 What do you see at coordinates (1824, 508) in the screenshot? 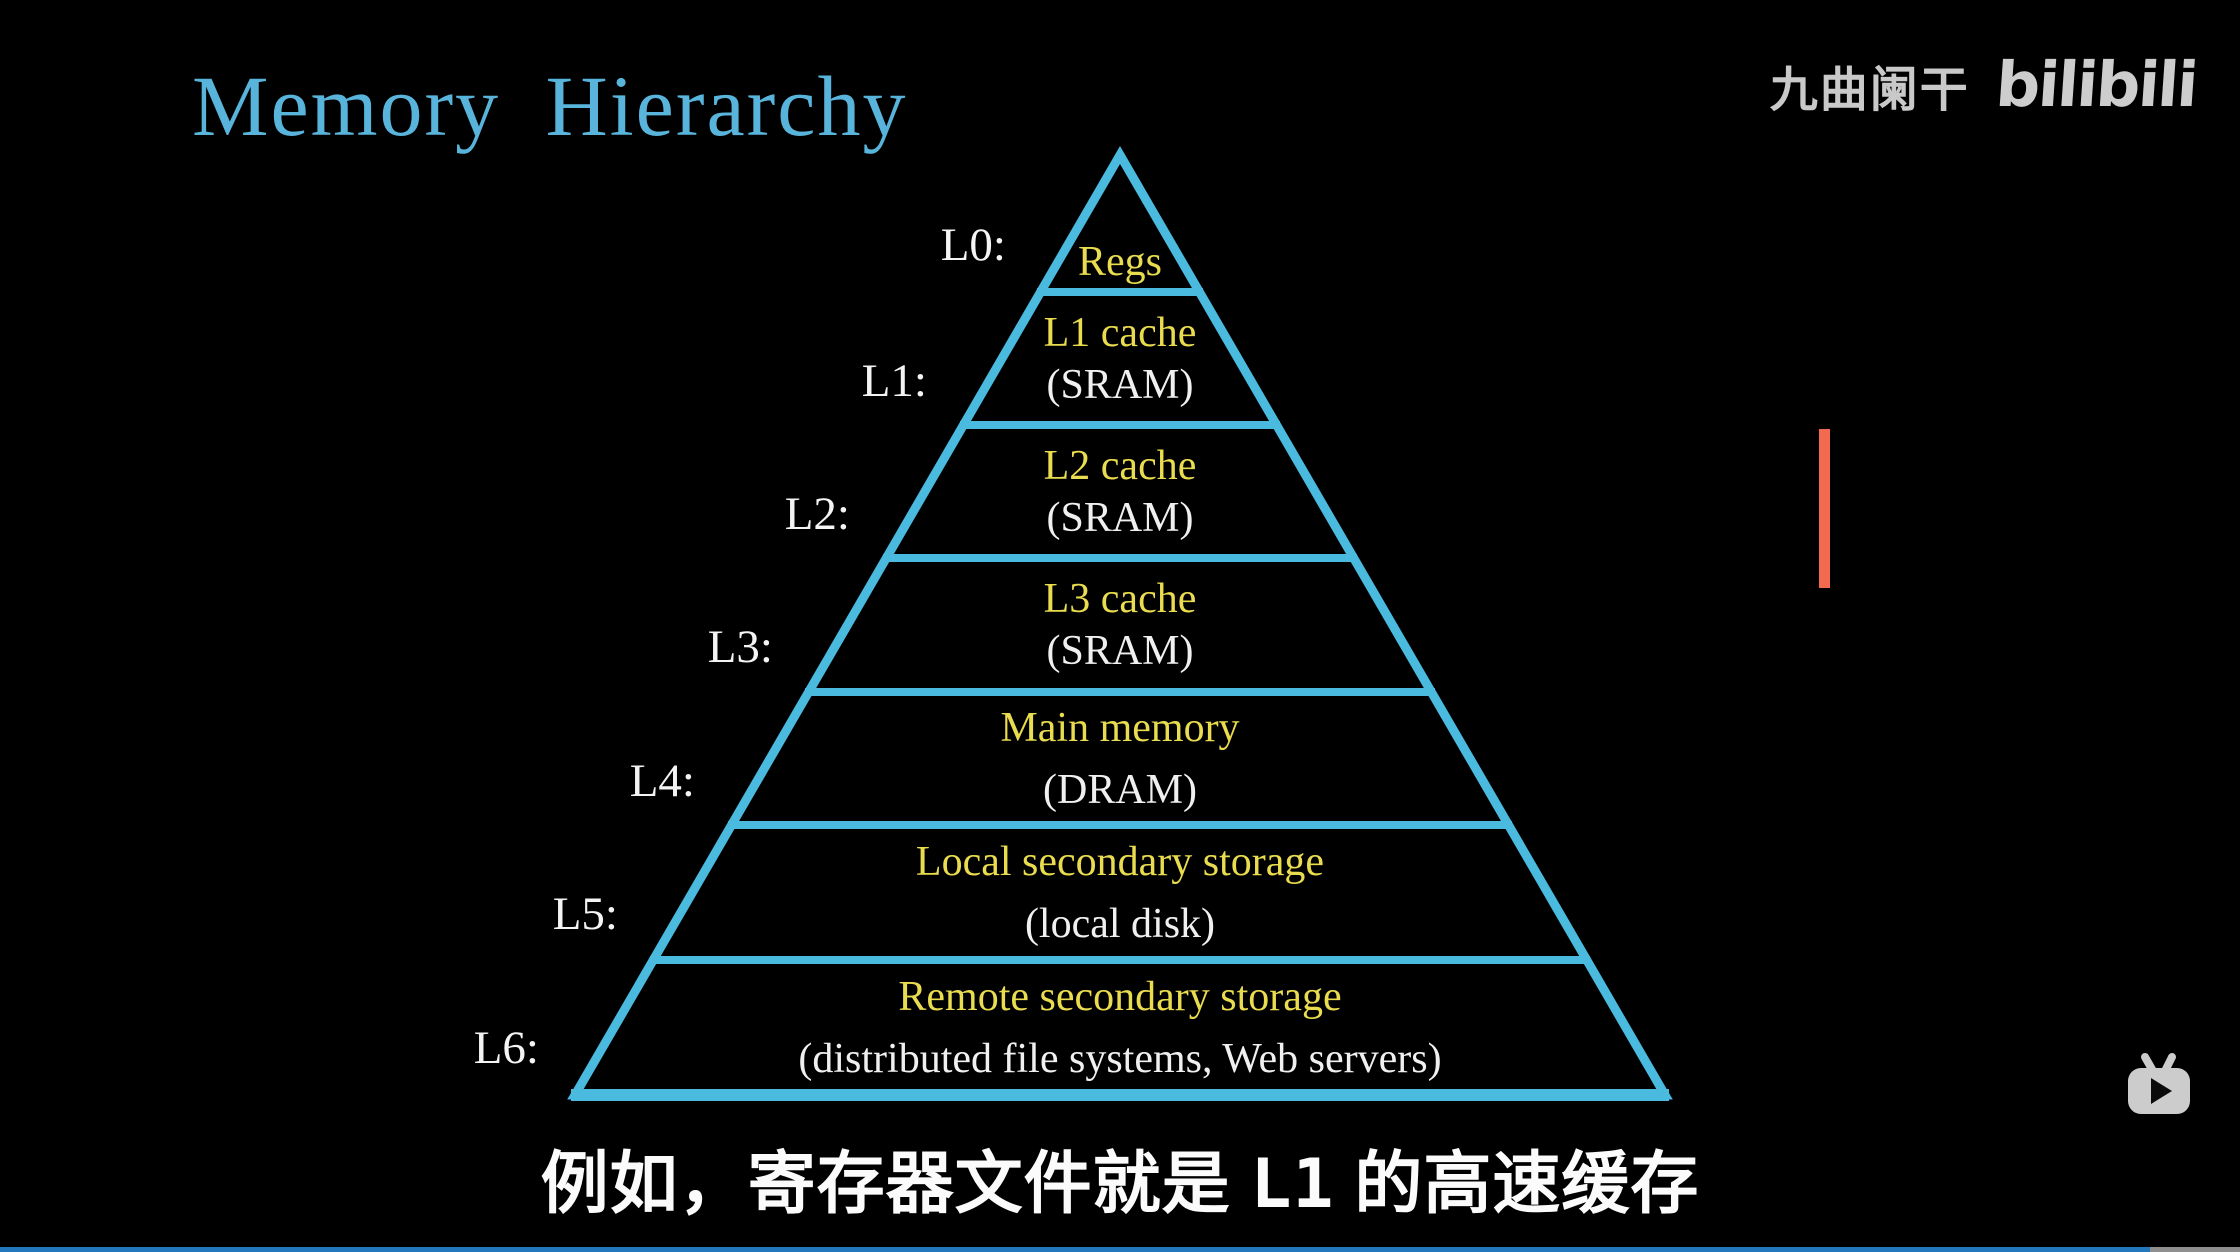
I see `highlight-marker` at bounding box center [1824, 508].